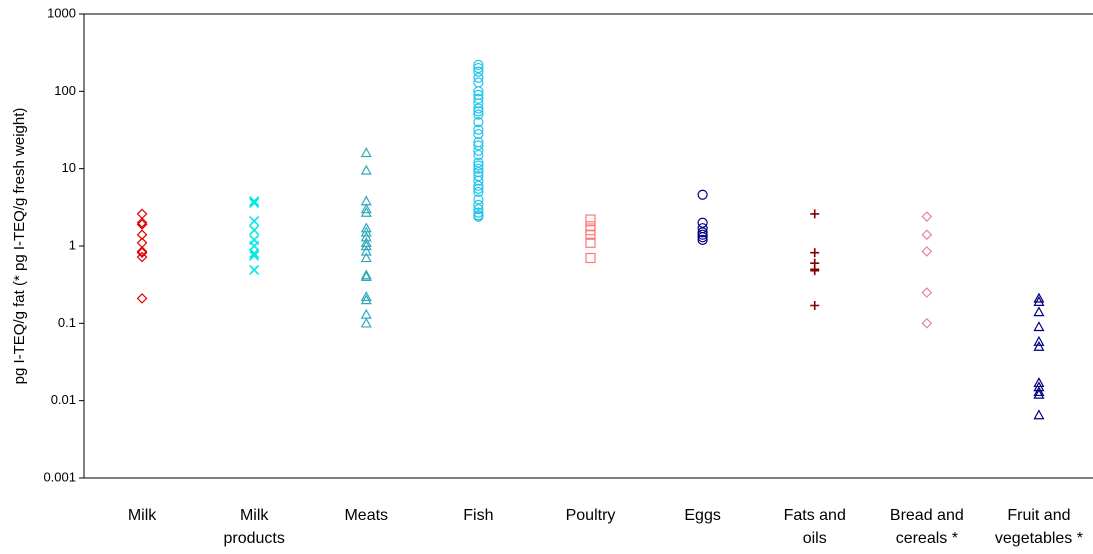 This screenshot has width=1093, height=554. Describe the element at coordinates (814, 527) in the screenshot. I see `x-tick-label: Fats and oils` at that location.